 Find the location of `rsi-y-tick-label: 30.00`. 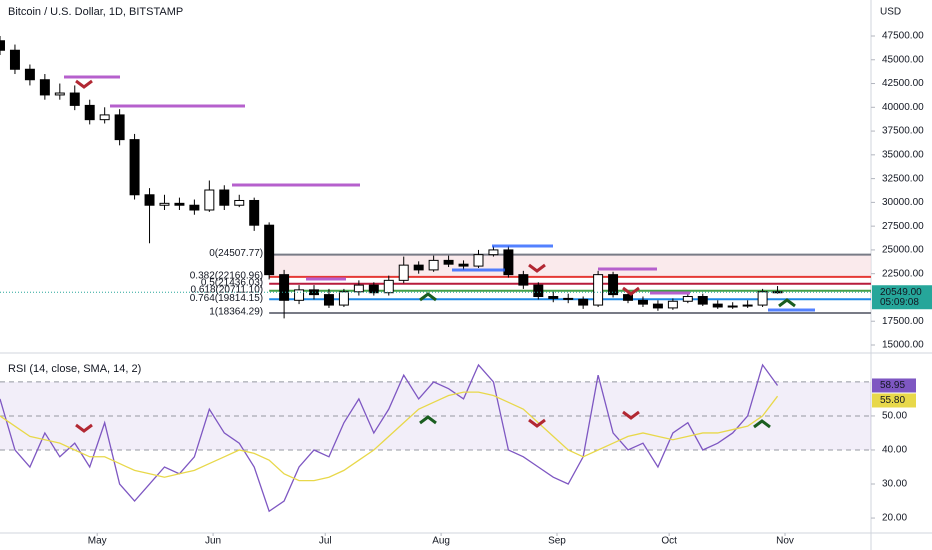

rsi-y-tick-label: 30.00 is located at coordinates (894, 484).